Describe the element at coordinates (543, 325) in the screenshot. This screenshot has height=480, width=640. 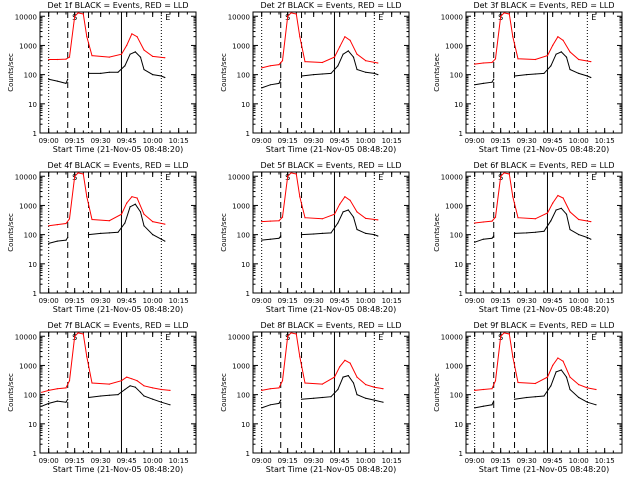
I see `panel-title: Det 9f BLACK = Events, RED = LLD` at that location.